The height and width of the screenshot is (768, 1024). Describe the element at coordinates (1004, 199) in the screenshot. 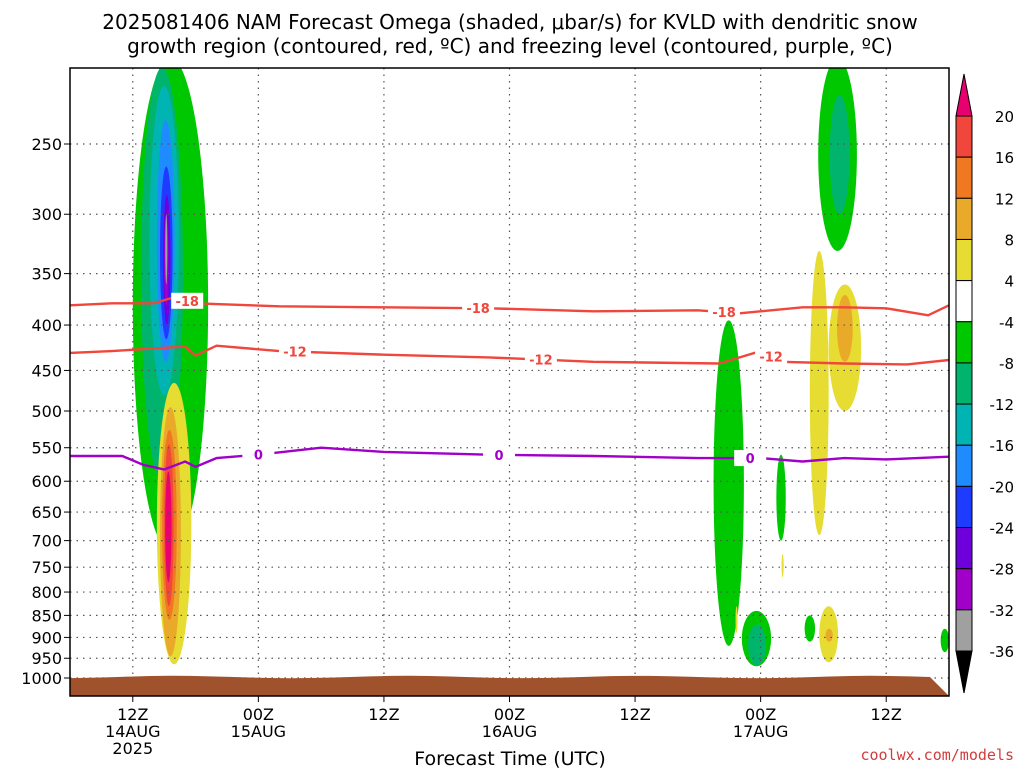

I see `colorbar-label-2: 12` at that location.